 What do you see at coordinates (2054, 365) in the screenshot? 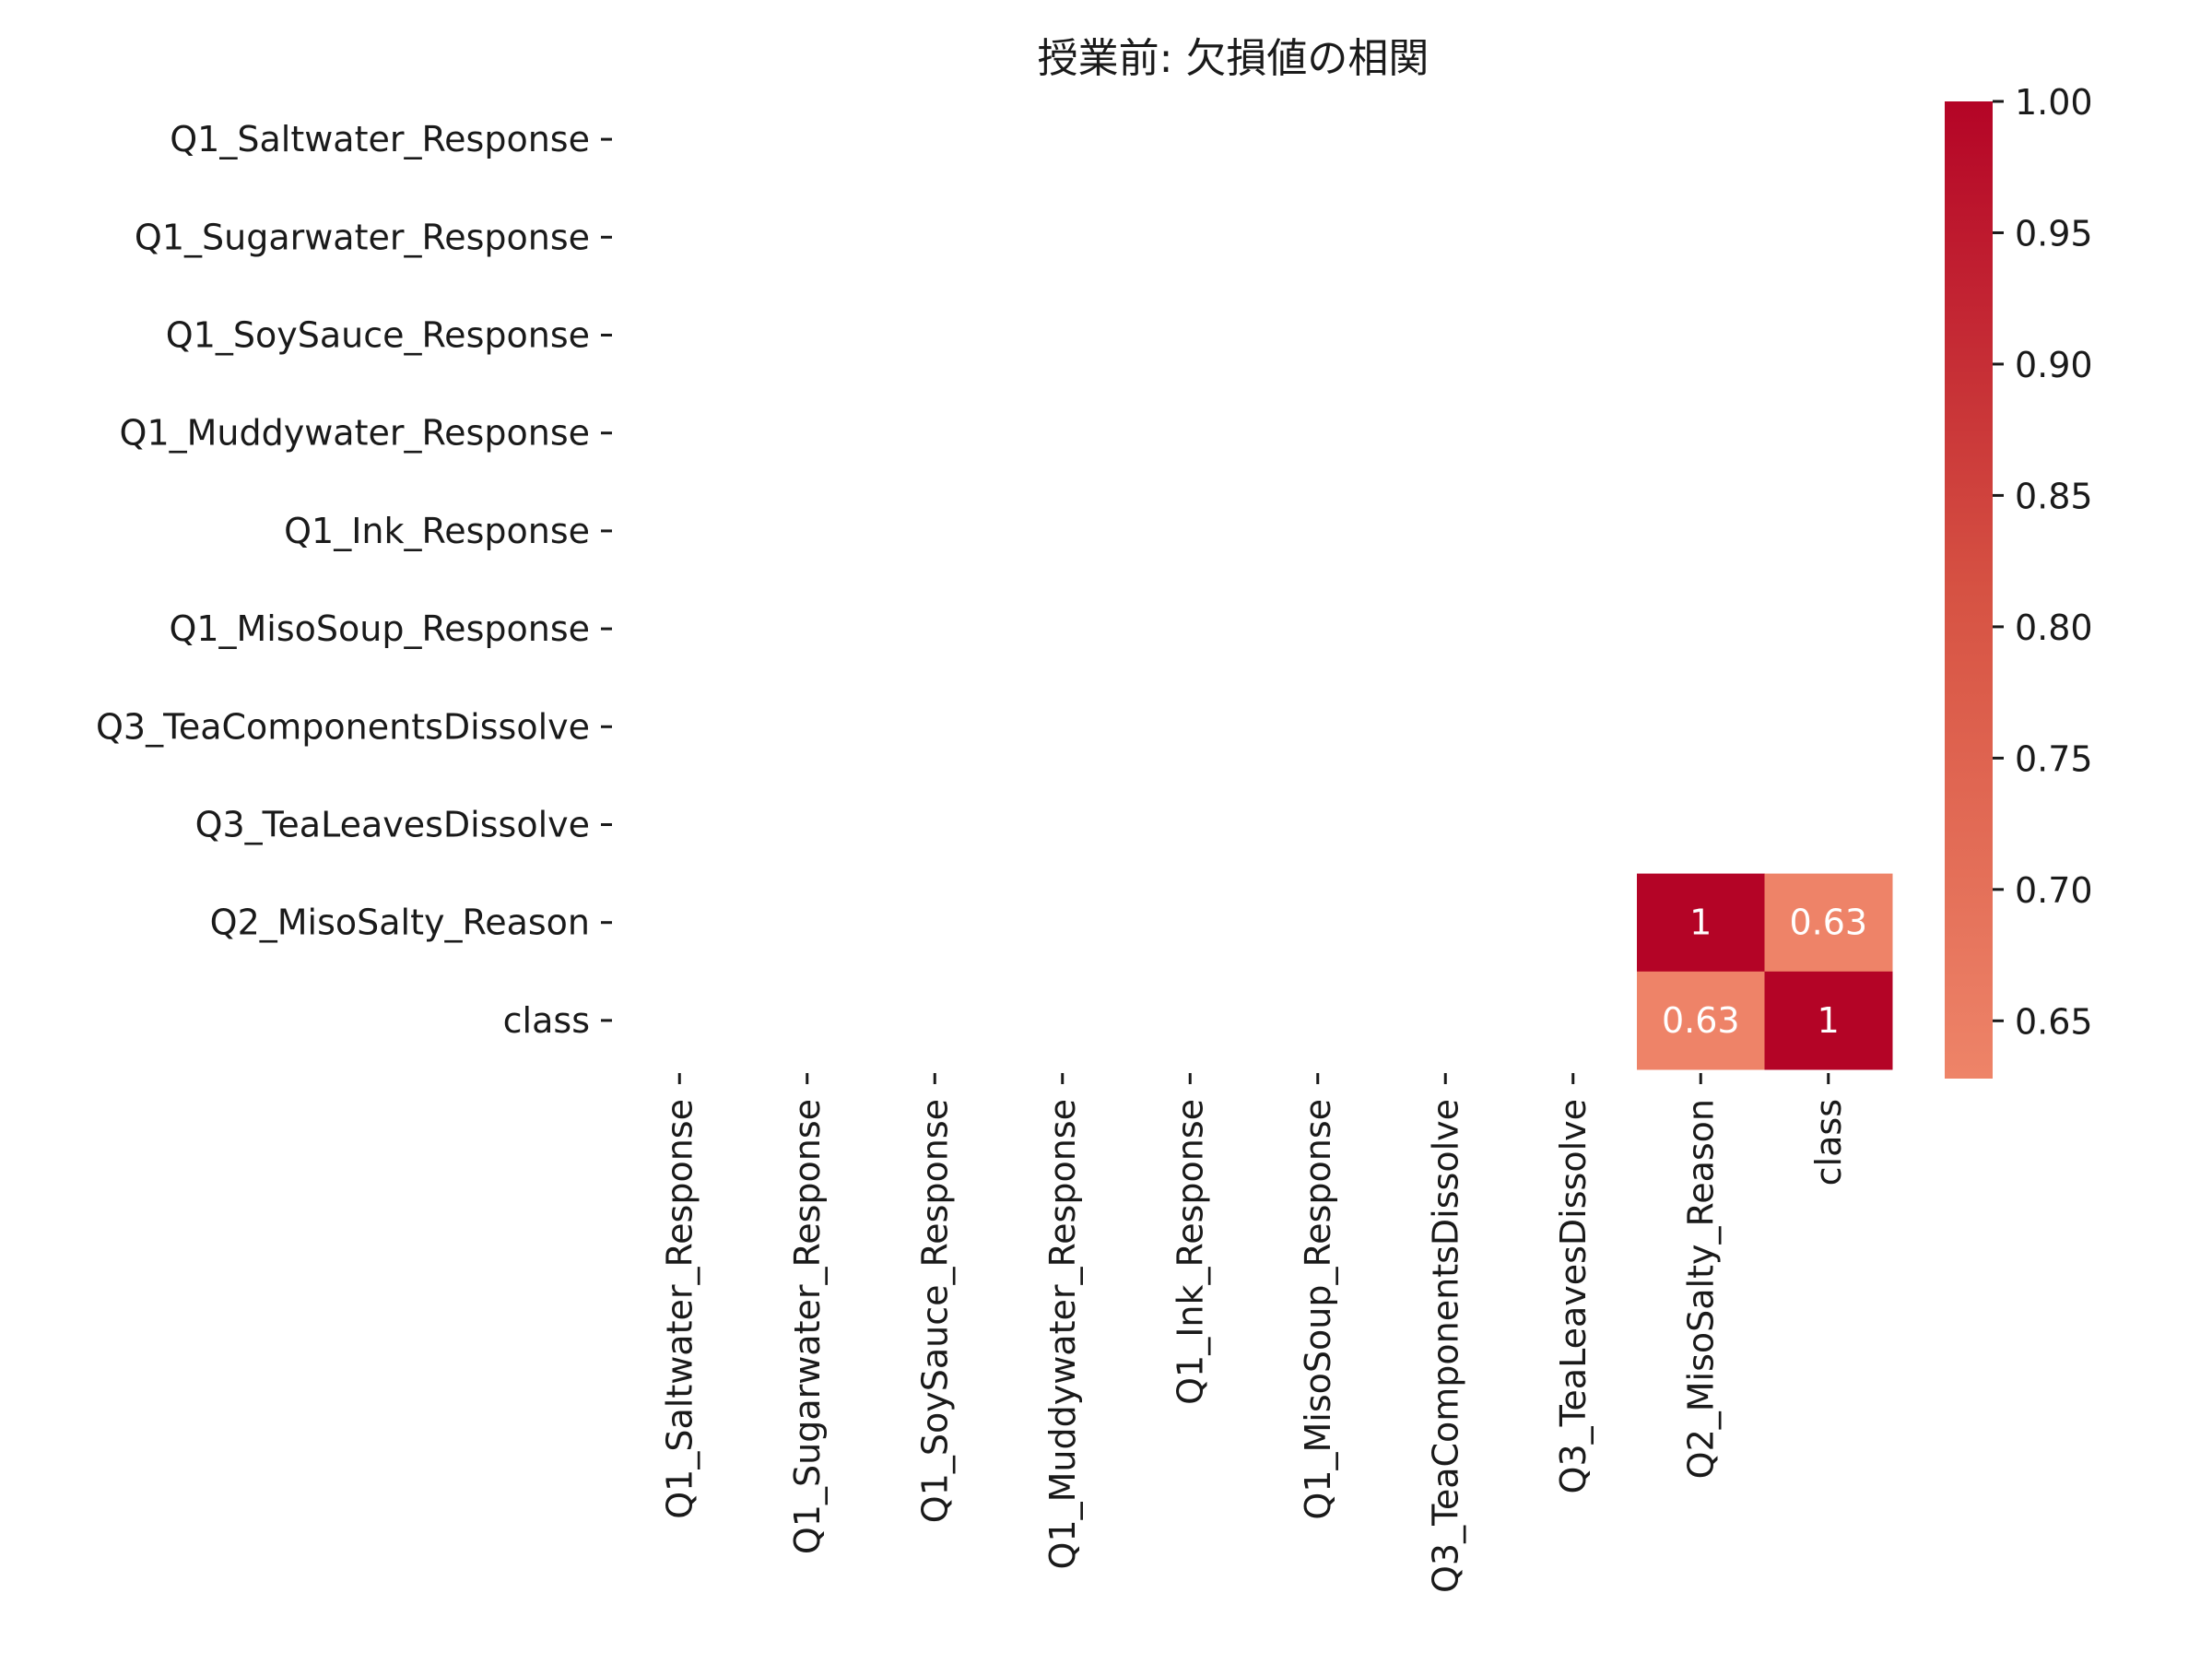
I see `colorbar-tick-label: 0.90` at bounding box center [2054, 365].